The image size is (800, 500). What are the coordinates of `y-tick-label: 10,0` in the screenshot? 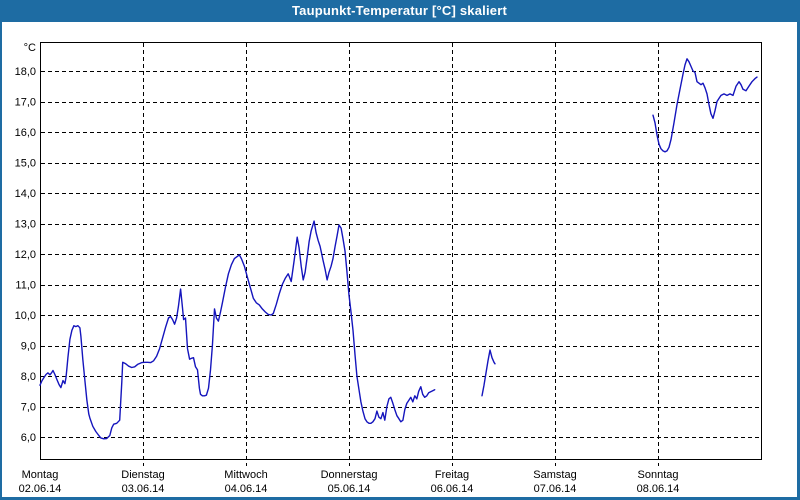 It's located at (25, 316).